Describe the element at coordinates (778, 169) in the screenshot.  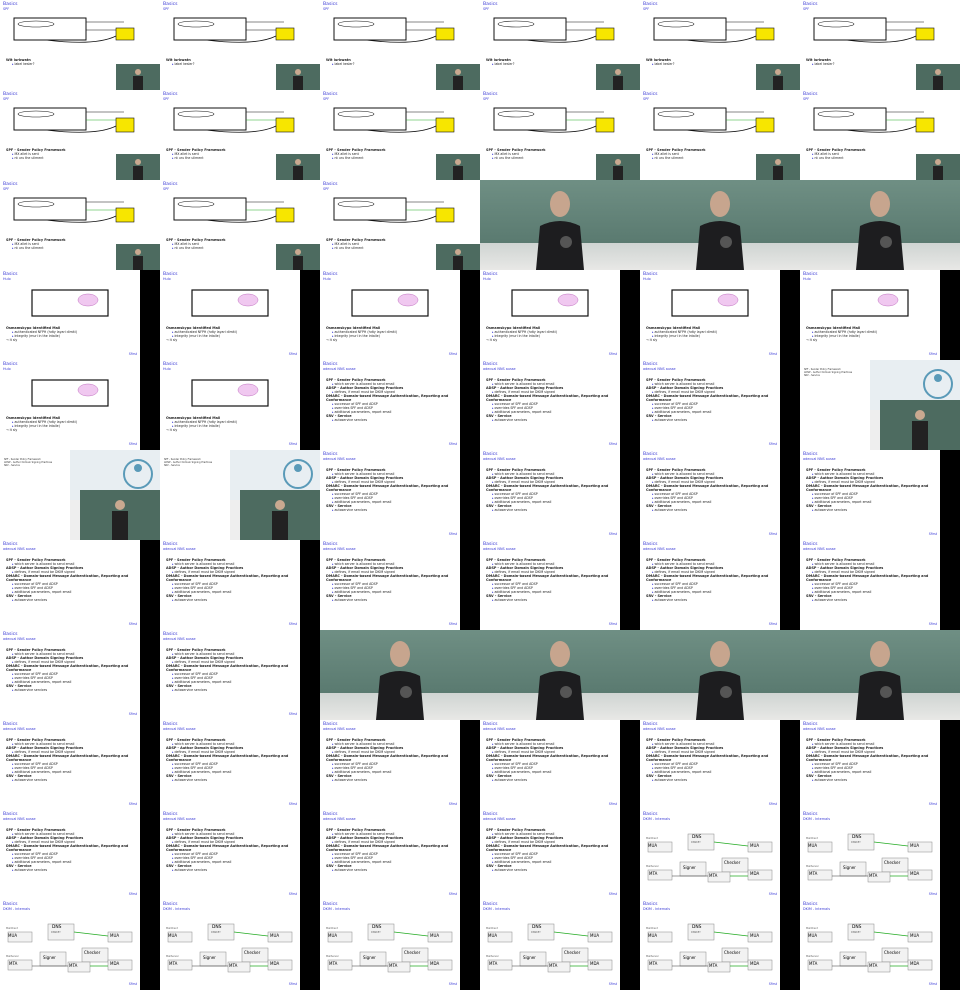
I see `speaker-icon` at that location.